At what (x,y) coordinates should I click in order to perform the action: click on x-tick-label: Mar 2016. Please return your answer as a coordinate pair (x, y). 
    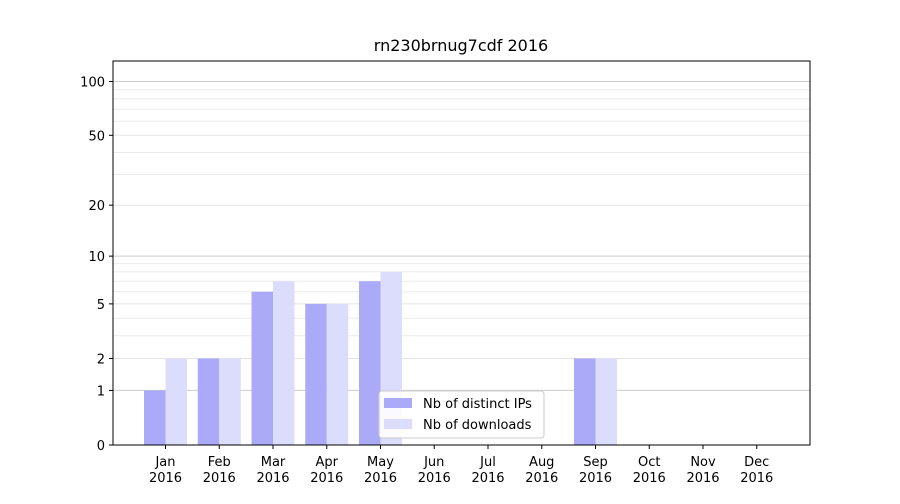
    Looking at the image, I should click on (272, 470).